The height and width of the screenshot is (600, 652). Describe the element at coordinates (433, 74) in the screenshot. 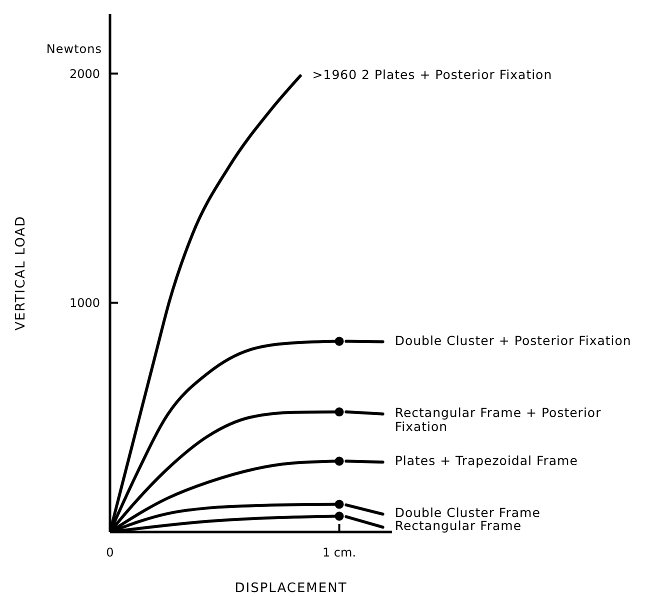

I see `series-label: >1960 2 Plates + Posterior Fixation` at that location.